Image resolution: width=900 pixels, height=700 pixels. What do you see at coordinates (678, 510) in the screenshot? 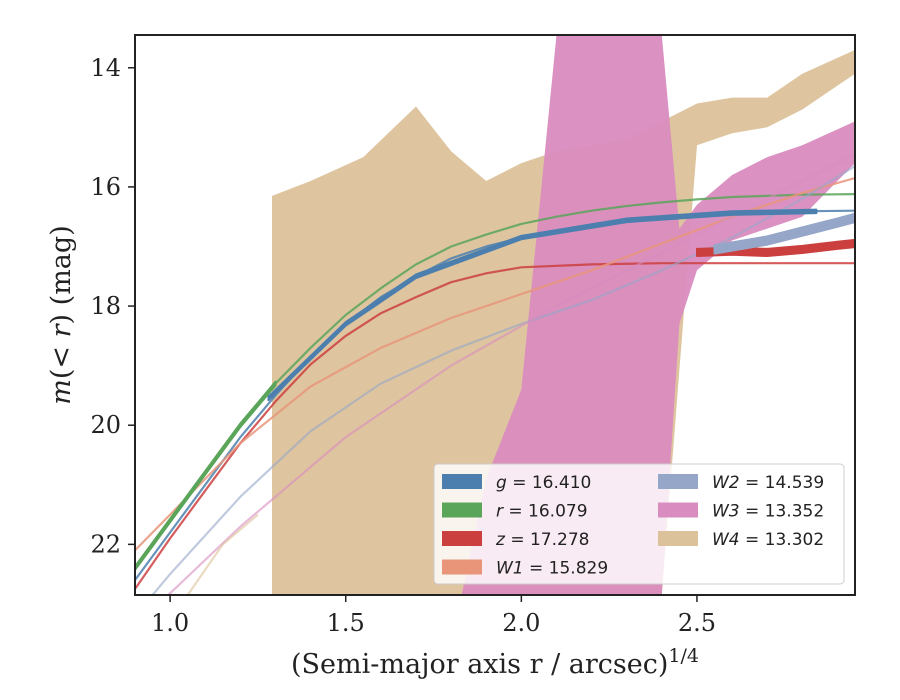
I see `legend-swatch-w3` at bounding box center [678, 510].